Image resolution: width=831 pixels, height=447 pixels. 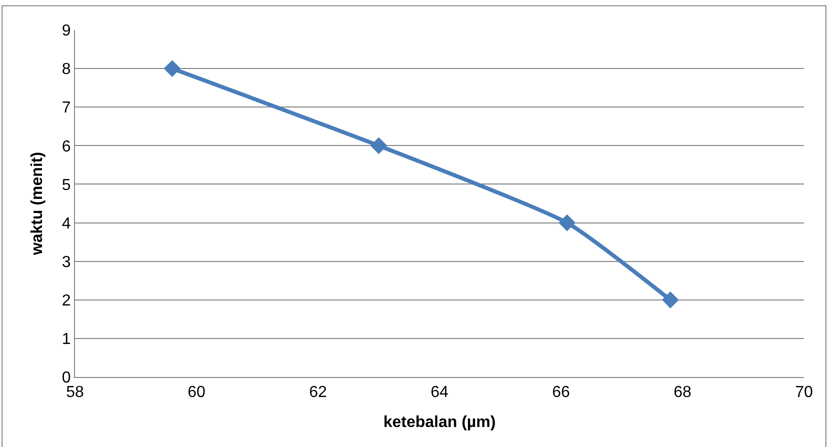 What do you see at coordinates (66, 223) in the screenshot?
I see `y-tick-label: 4` at bounding box center [66, 223].